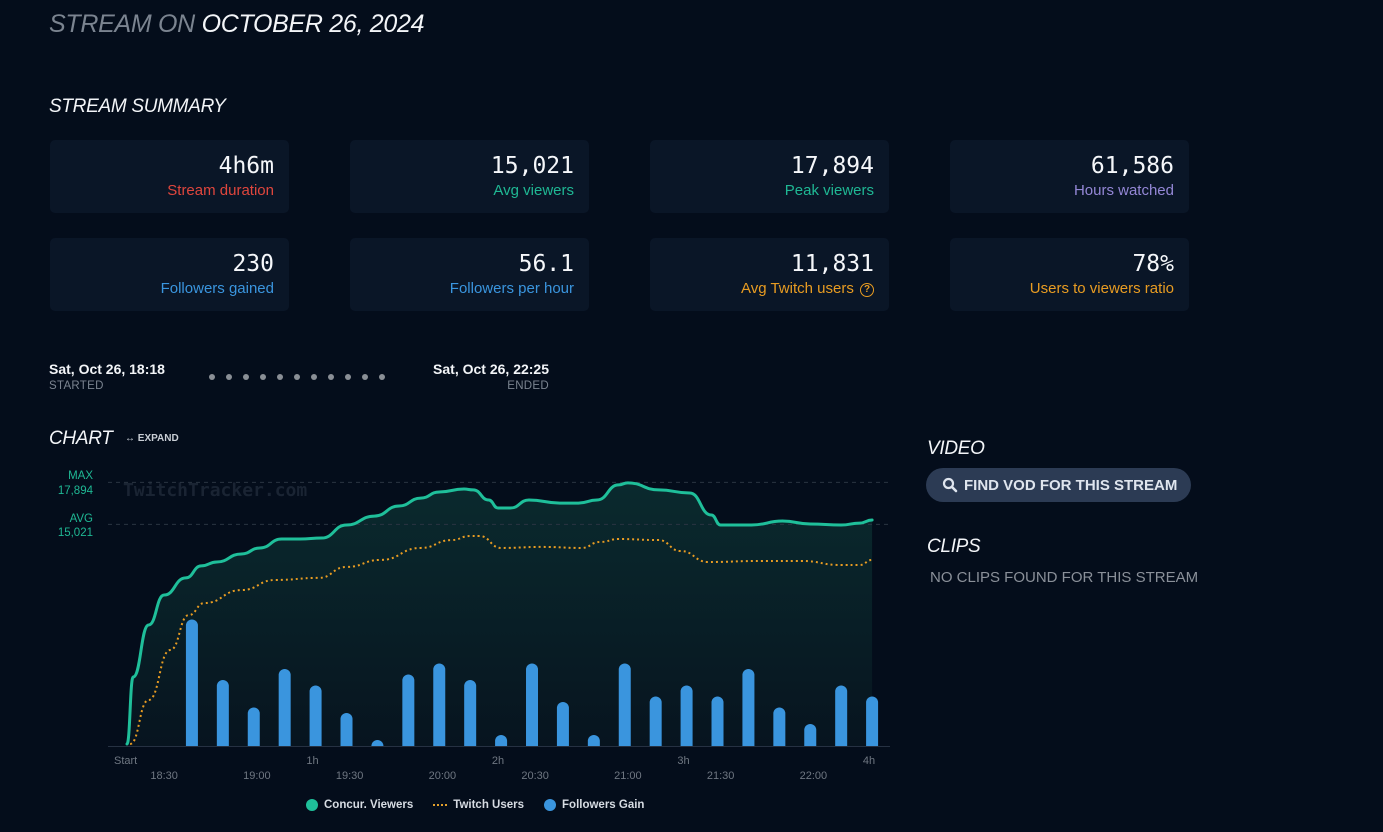 The height and width of the screenshot is (832, 1383). Describe the element at coordinates (81, 438) in the screenshot. I see `chart-heading: CHART` at that location.